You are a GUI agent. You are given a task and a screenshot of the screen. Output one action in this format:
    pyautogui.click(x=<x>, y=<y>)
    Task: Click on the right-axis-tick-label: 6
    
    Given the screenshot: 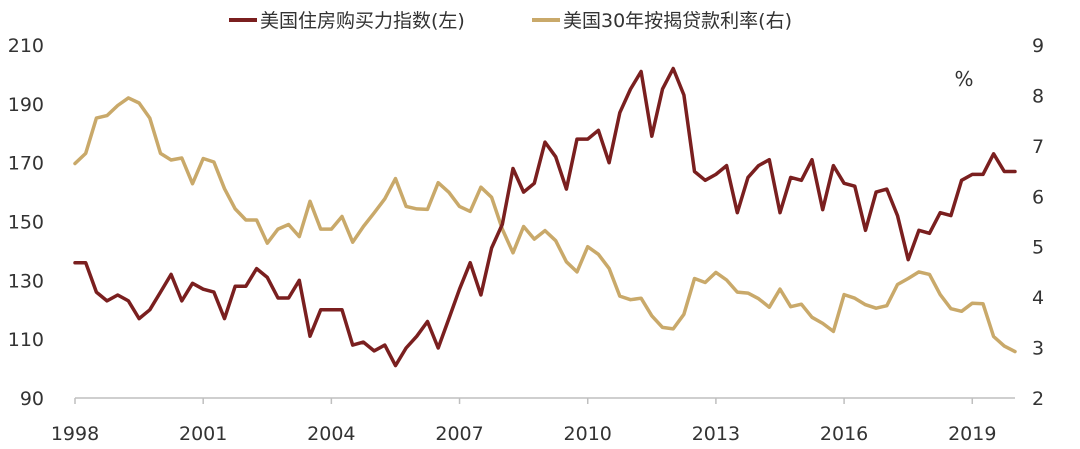 What is the action you would take?
    pyautogui.click(x=1038, y=197)
    